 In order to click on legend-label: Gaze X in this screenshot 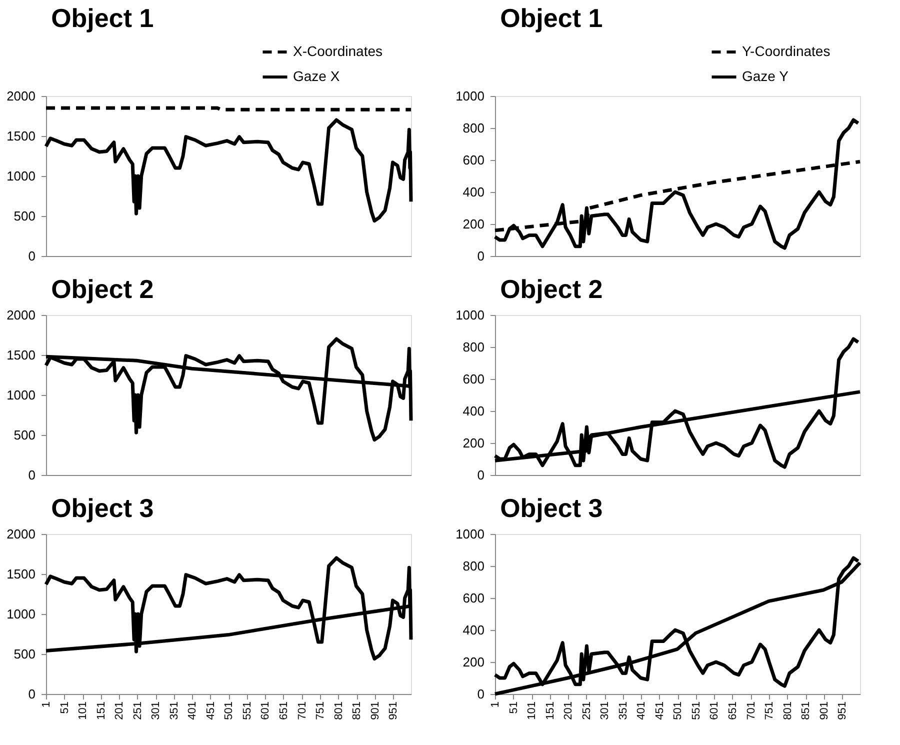, I will do `click(316, 76)`.